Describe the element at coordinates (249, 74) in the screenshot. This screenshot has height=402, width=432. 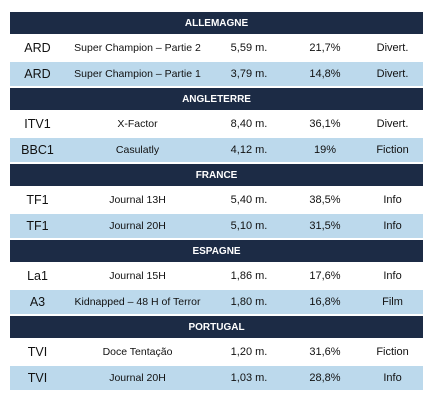
I see `viewers-cell: 3,79 m.` at that location.